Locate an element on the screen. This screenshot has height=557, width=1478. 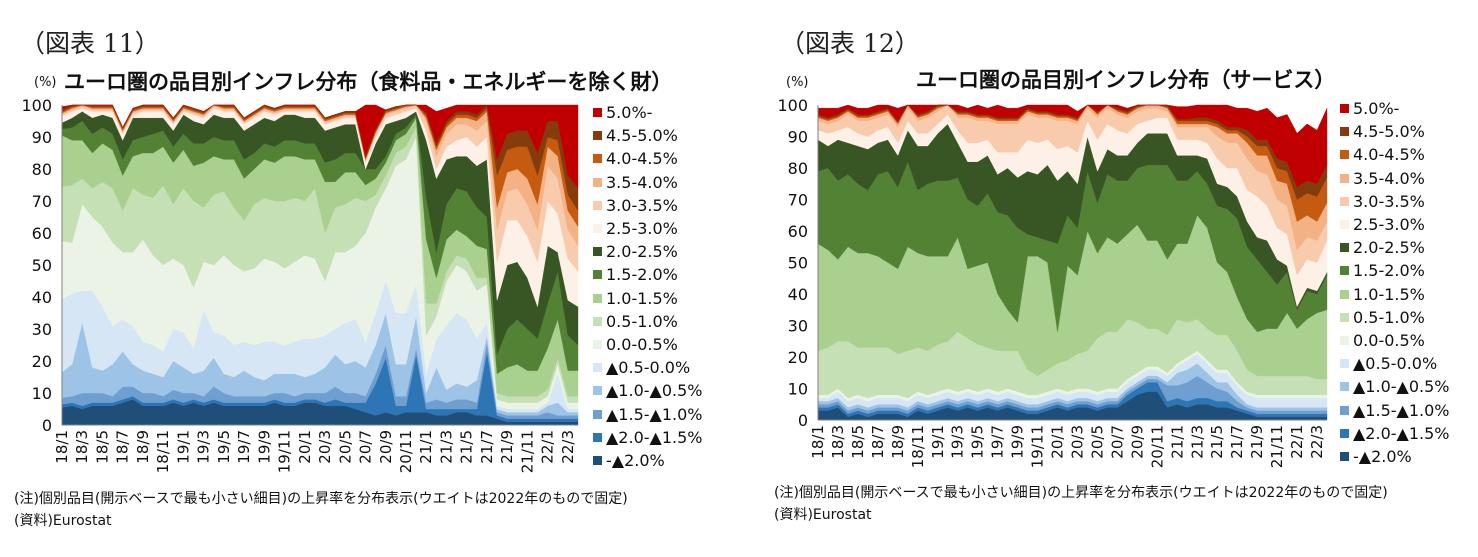
x-tick-label: 22/1 is located at coordinates (1297, 442).